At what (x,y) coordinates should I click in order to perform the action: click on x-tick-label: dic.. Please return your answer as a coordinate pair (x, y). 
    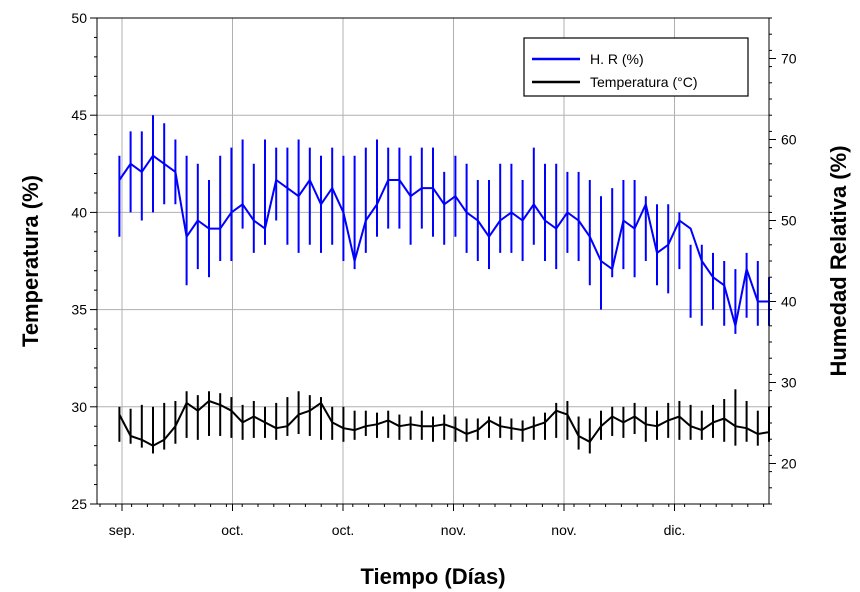
    Looking at the image, I should click on (675, 530).